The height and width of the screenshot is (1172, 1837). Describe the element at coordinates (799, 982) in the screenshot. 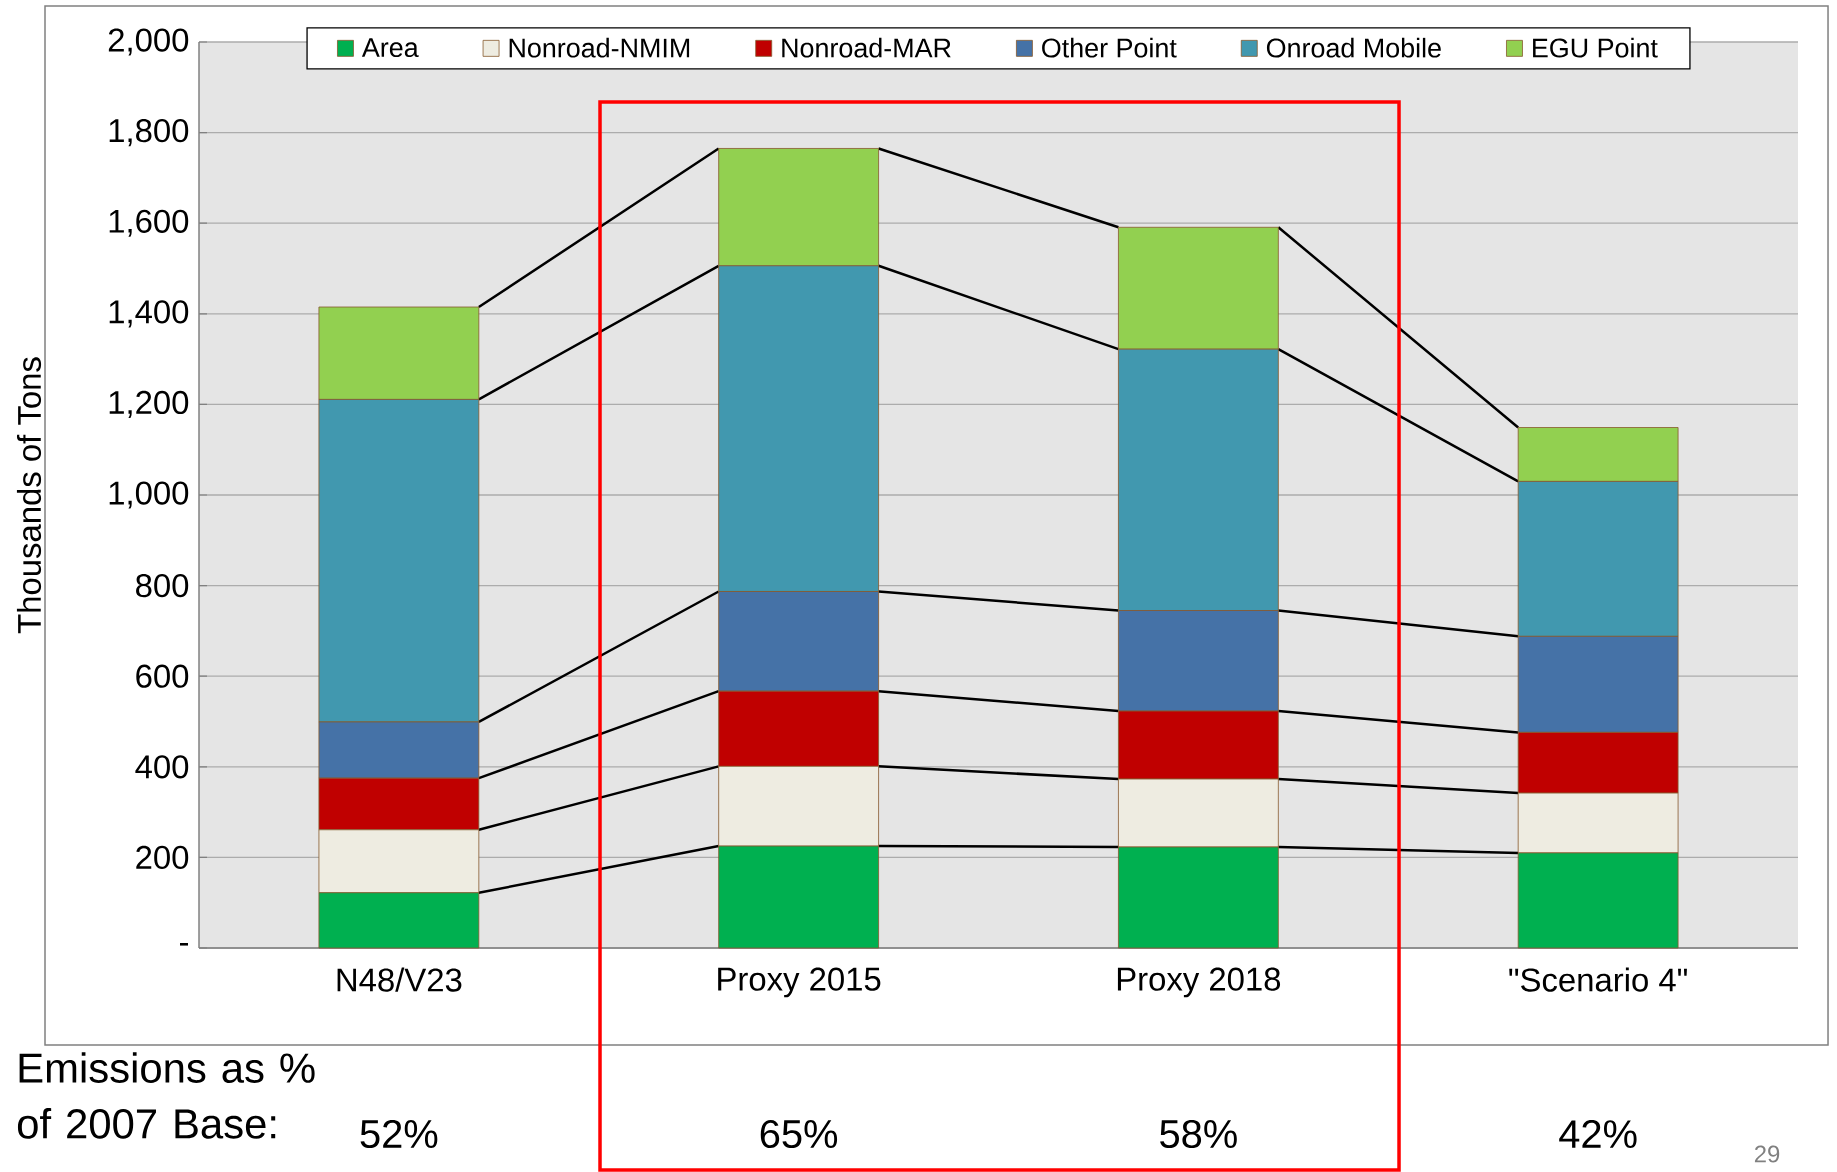

I see `x-tick-label: Proxy 2015` at that location.